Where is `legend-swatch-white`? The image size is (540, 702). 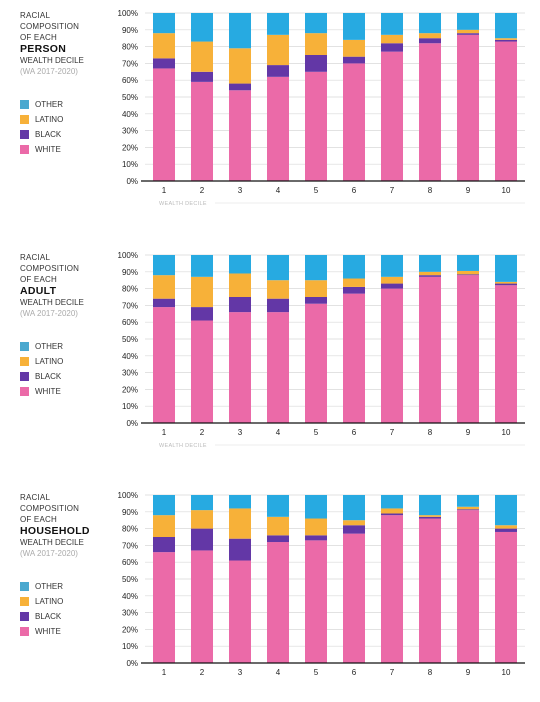
legend-swatch-white is located at coordinates (24, 631).